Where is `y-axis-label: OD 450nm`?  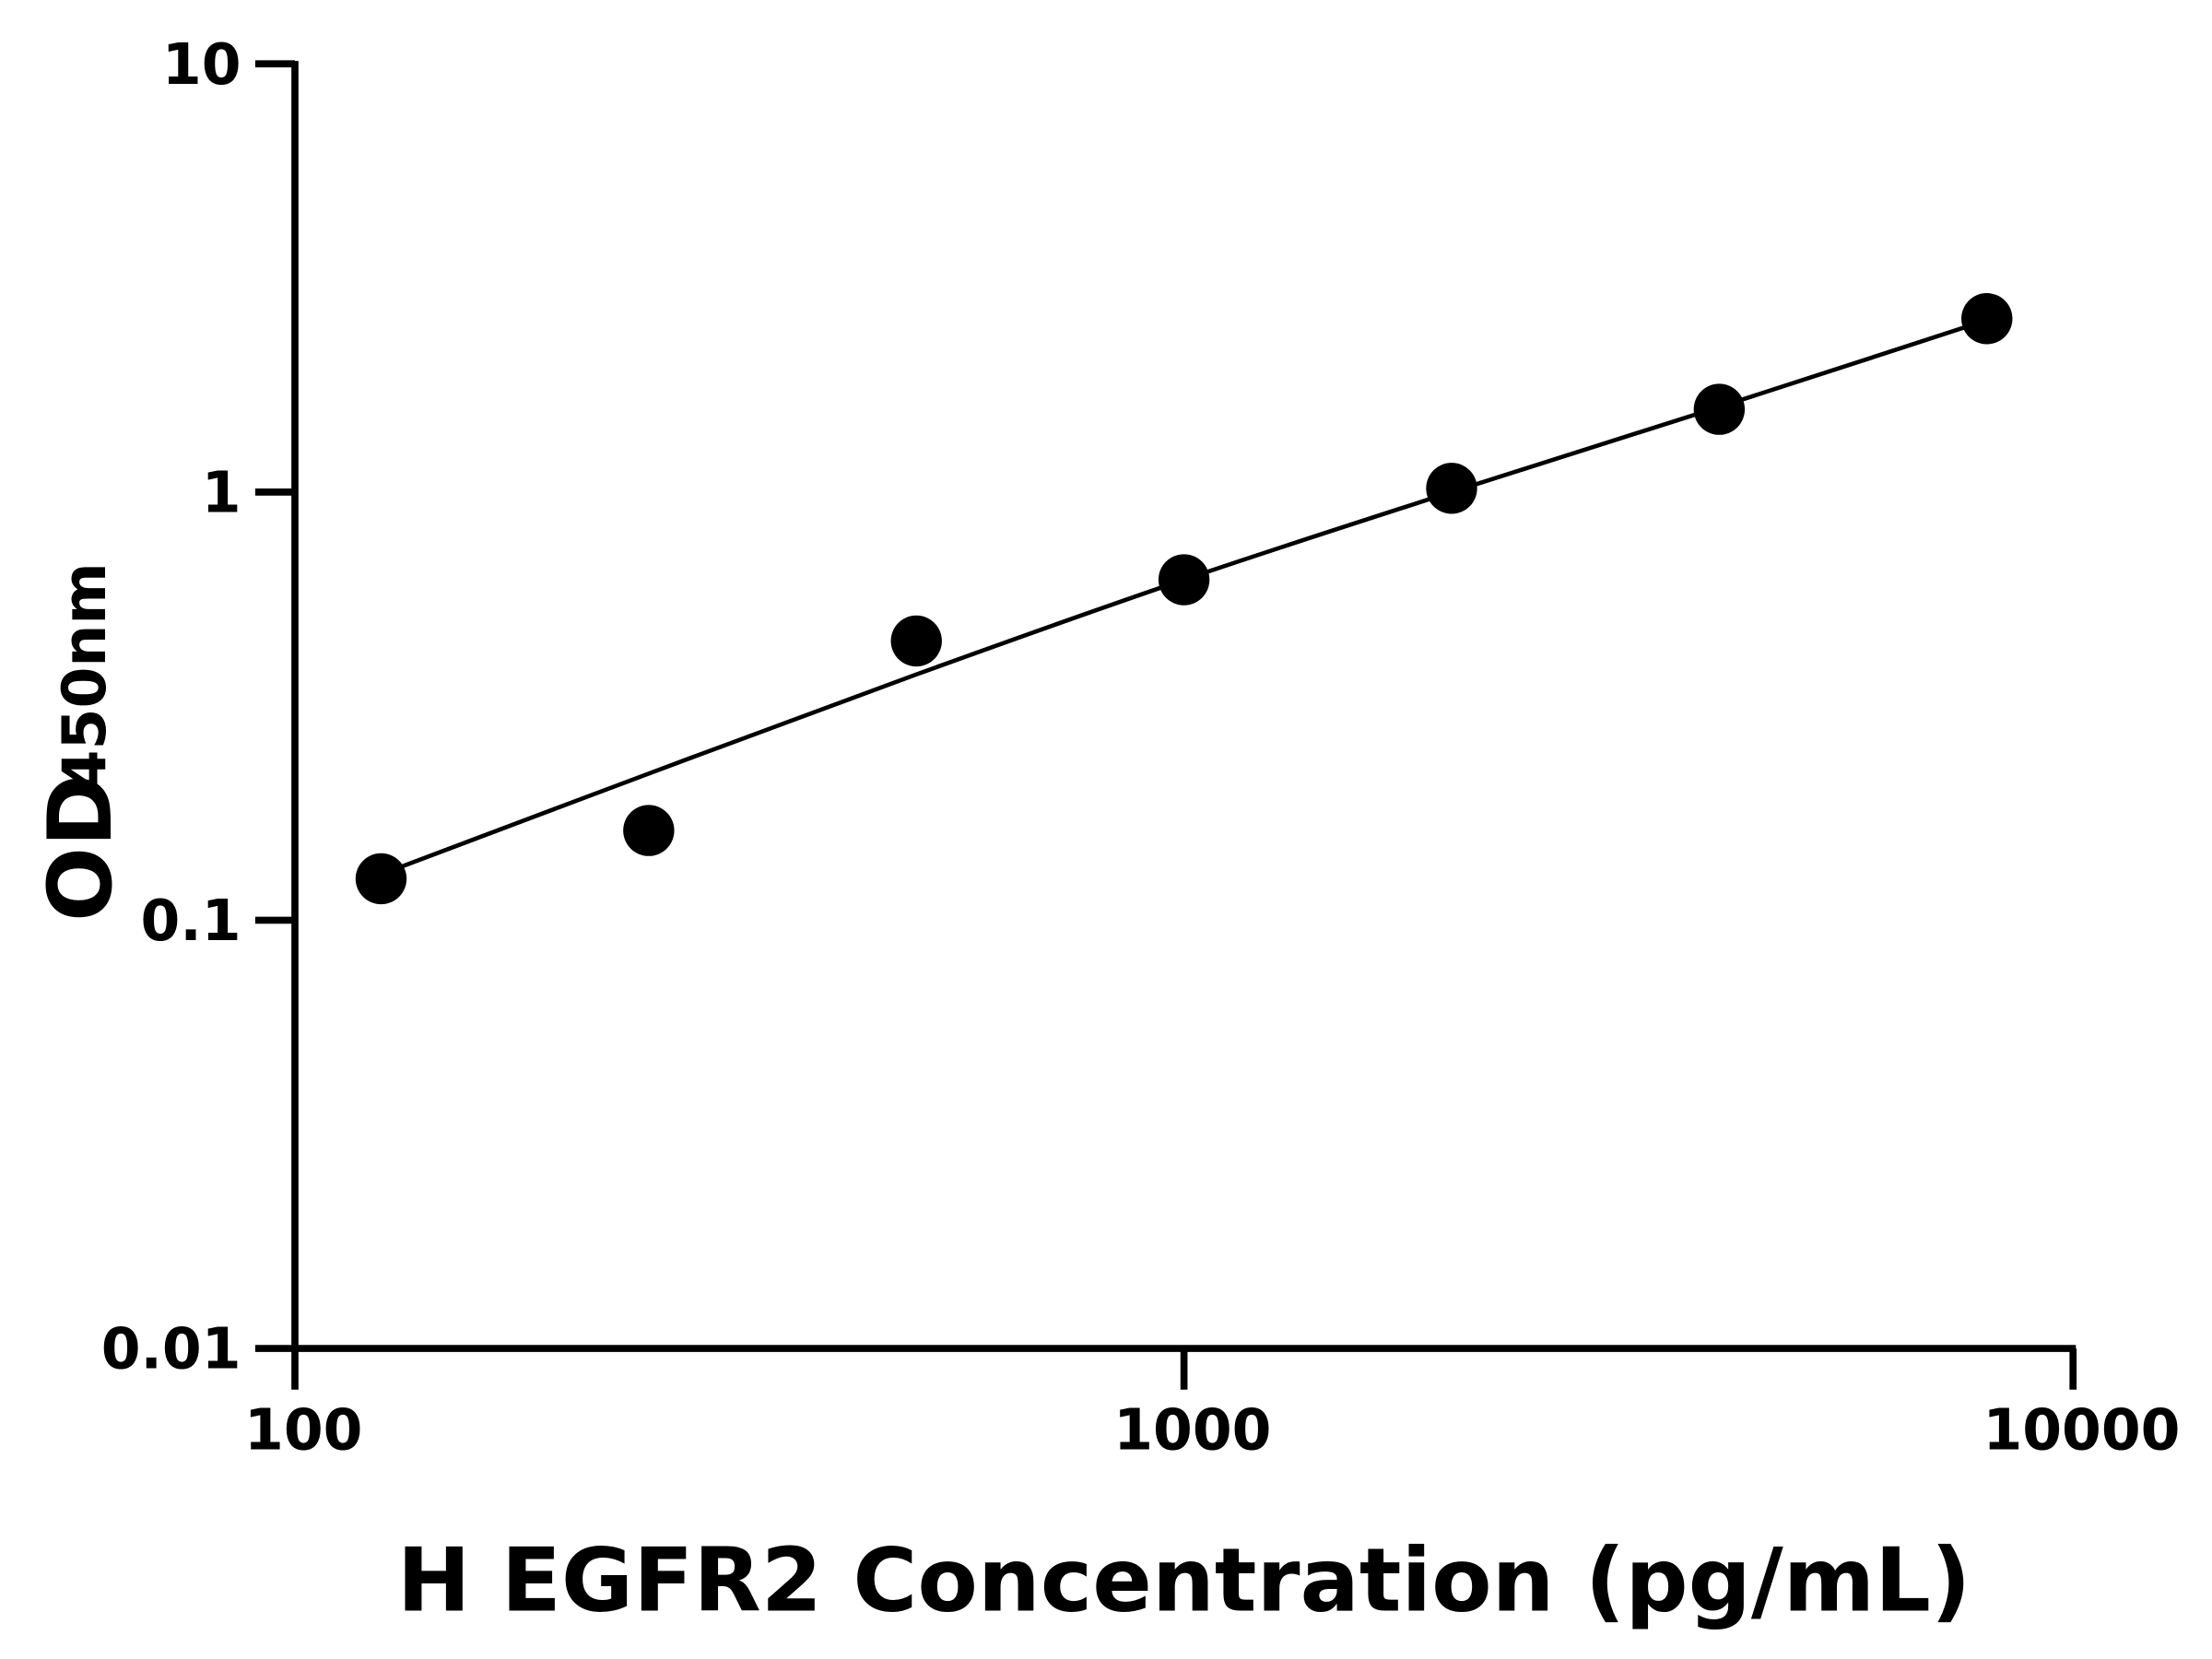 y-axis-label: OD 450nm is located at coordinates (80, 742).